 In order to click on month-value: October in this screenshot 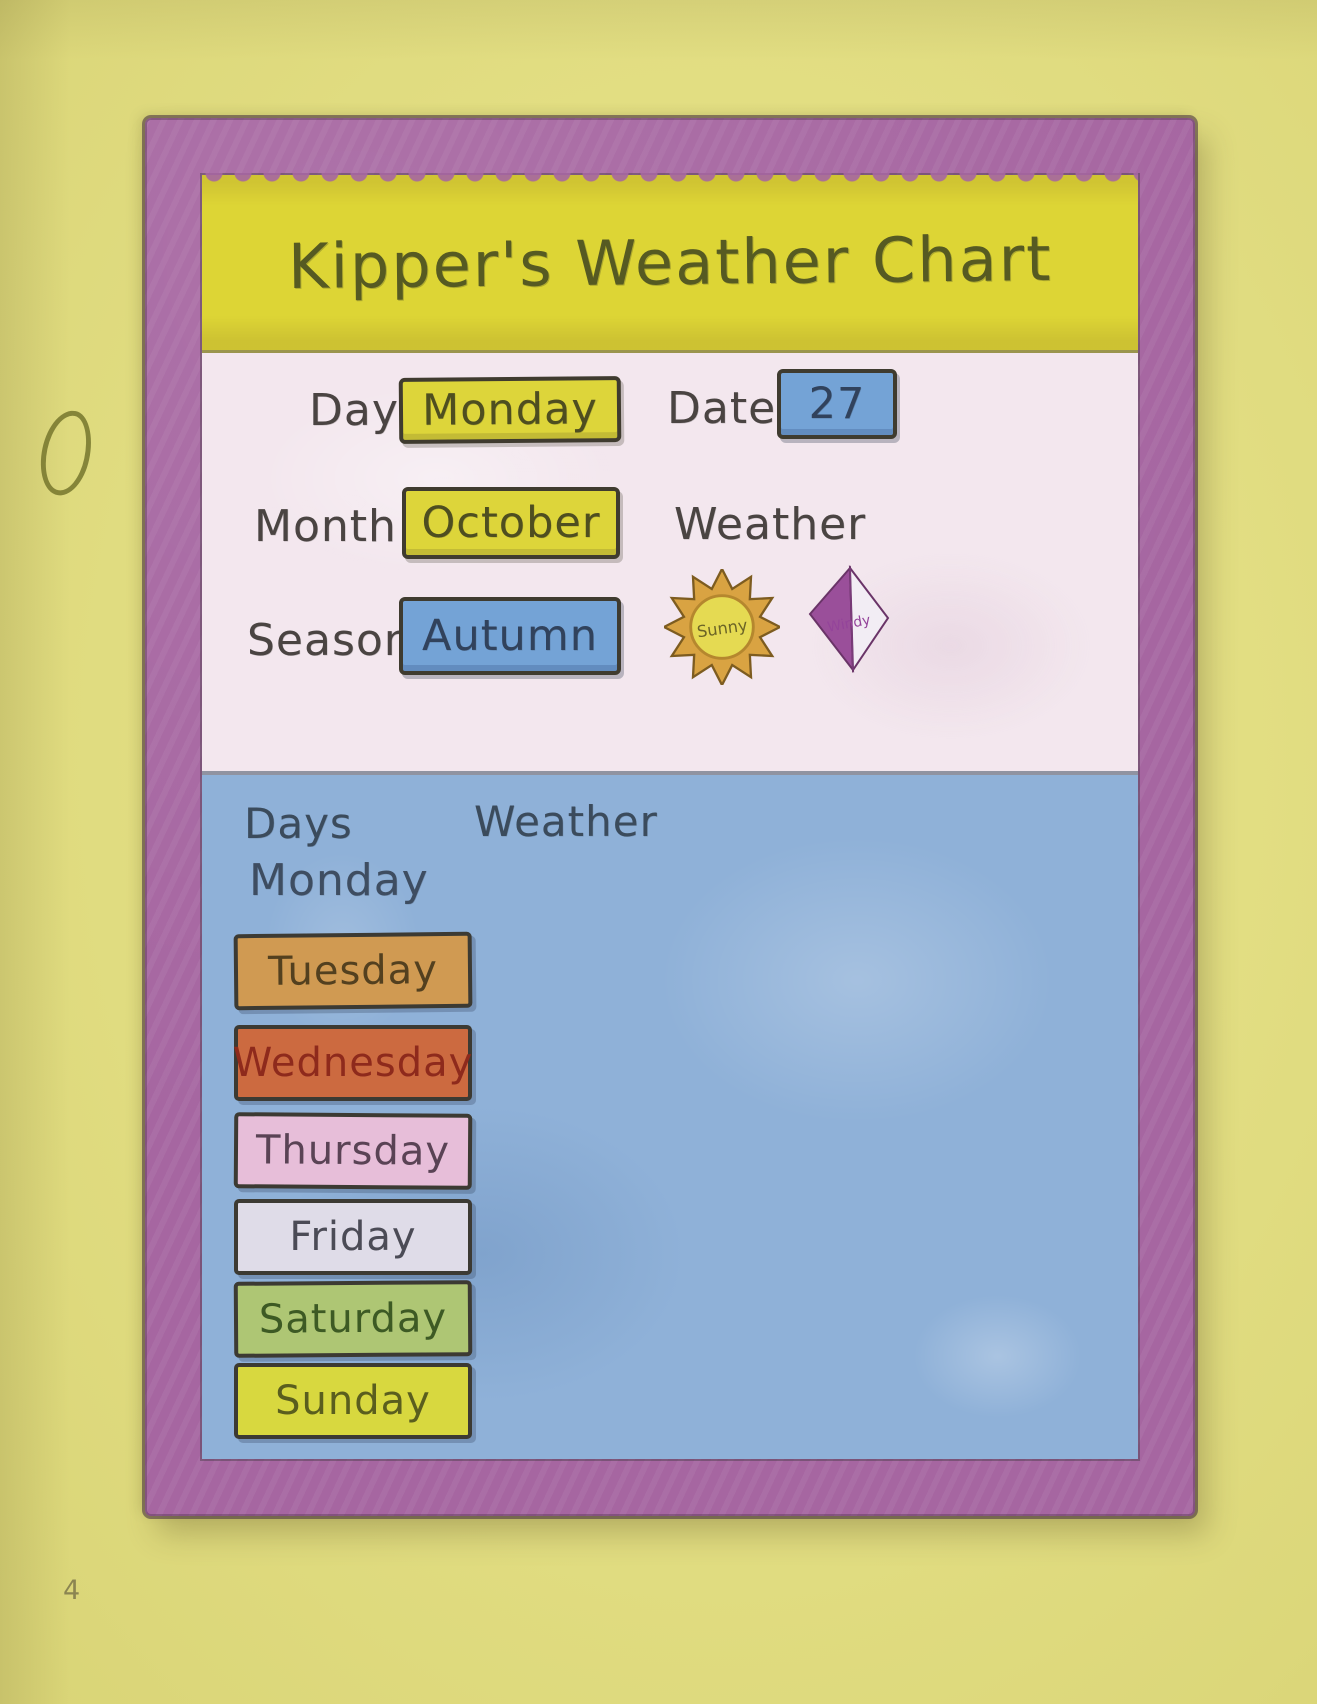, I will do `click(511, 523)`.